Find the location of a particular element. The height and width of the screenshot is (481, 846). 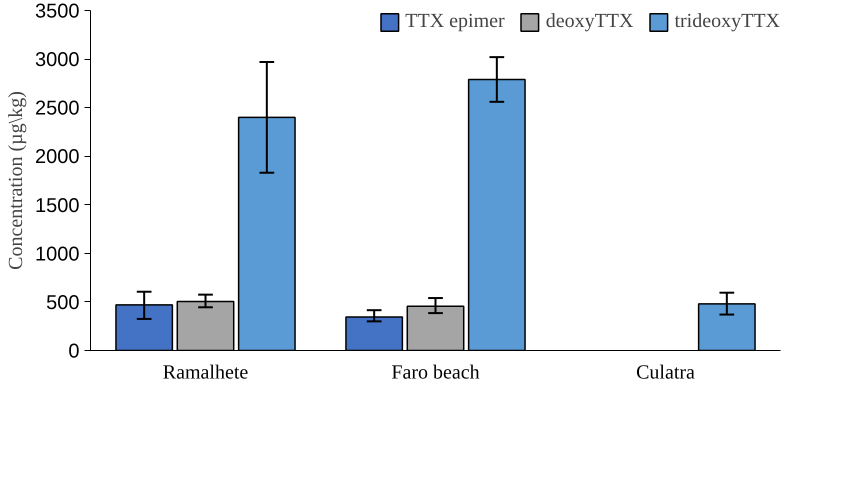

legend-label: deoxyTTX is located at coordinates (590, 21).